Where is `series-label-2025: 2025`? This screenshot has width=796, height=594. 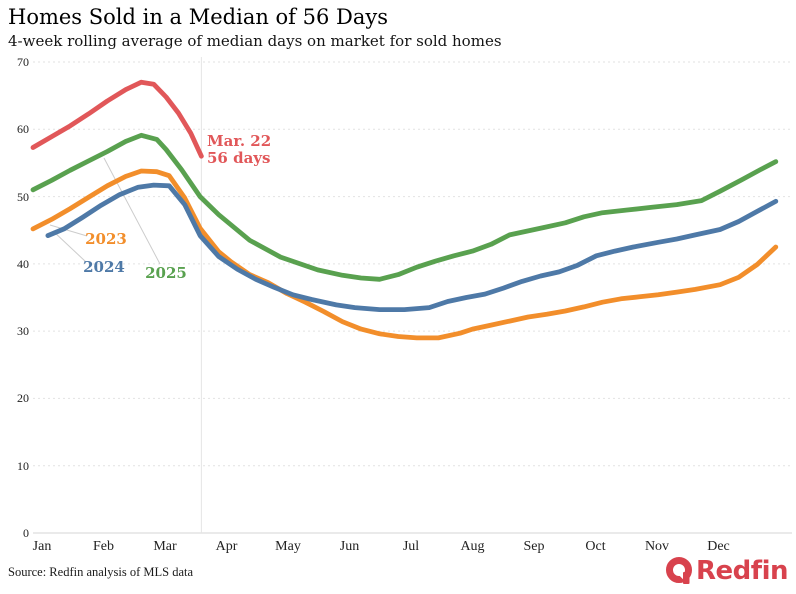
series-label-2025: 2025 is located at coordinates (166, 273).